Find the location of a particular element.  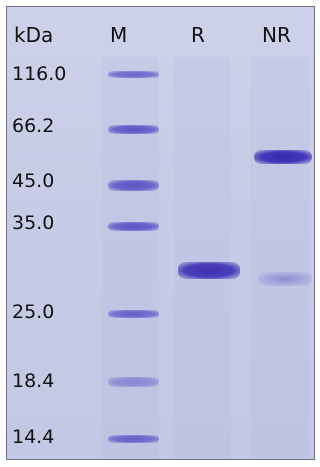

mw-label-25: 25.0 is located at coordinates (33, 312).